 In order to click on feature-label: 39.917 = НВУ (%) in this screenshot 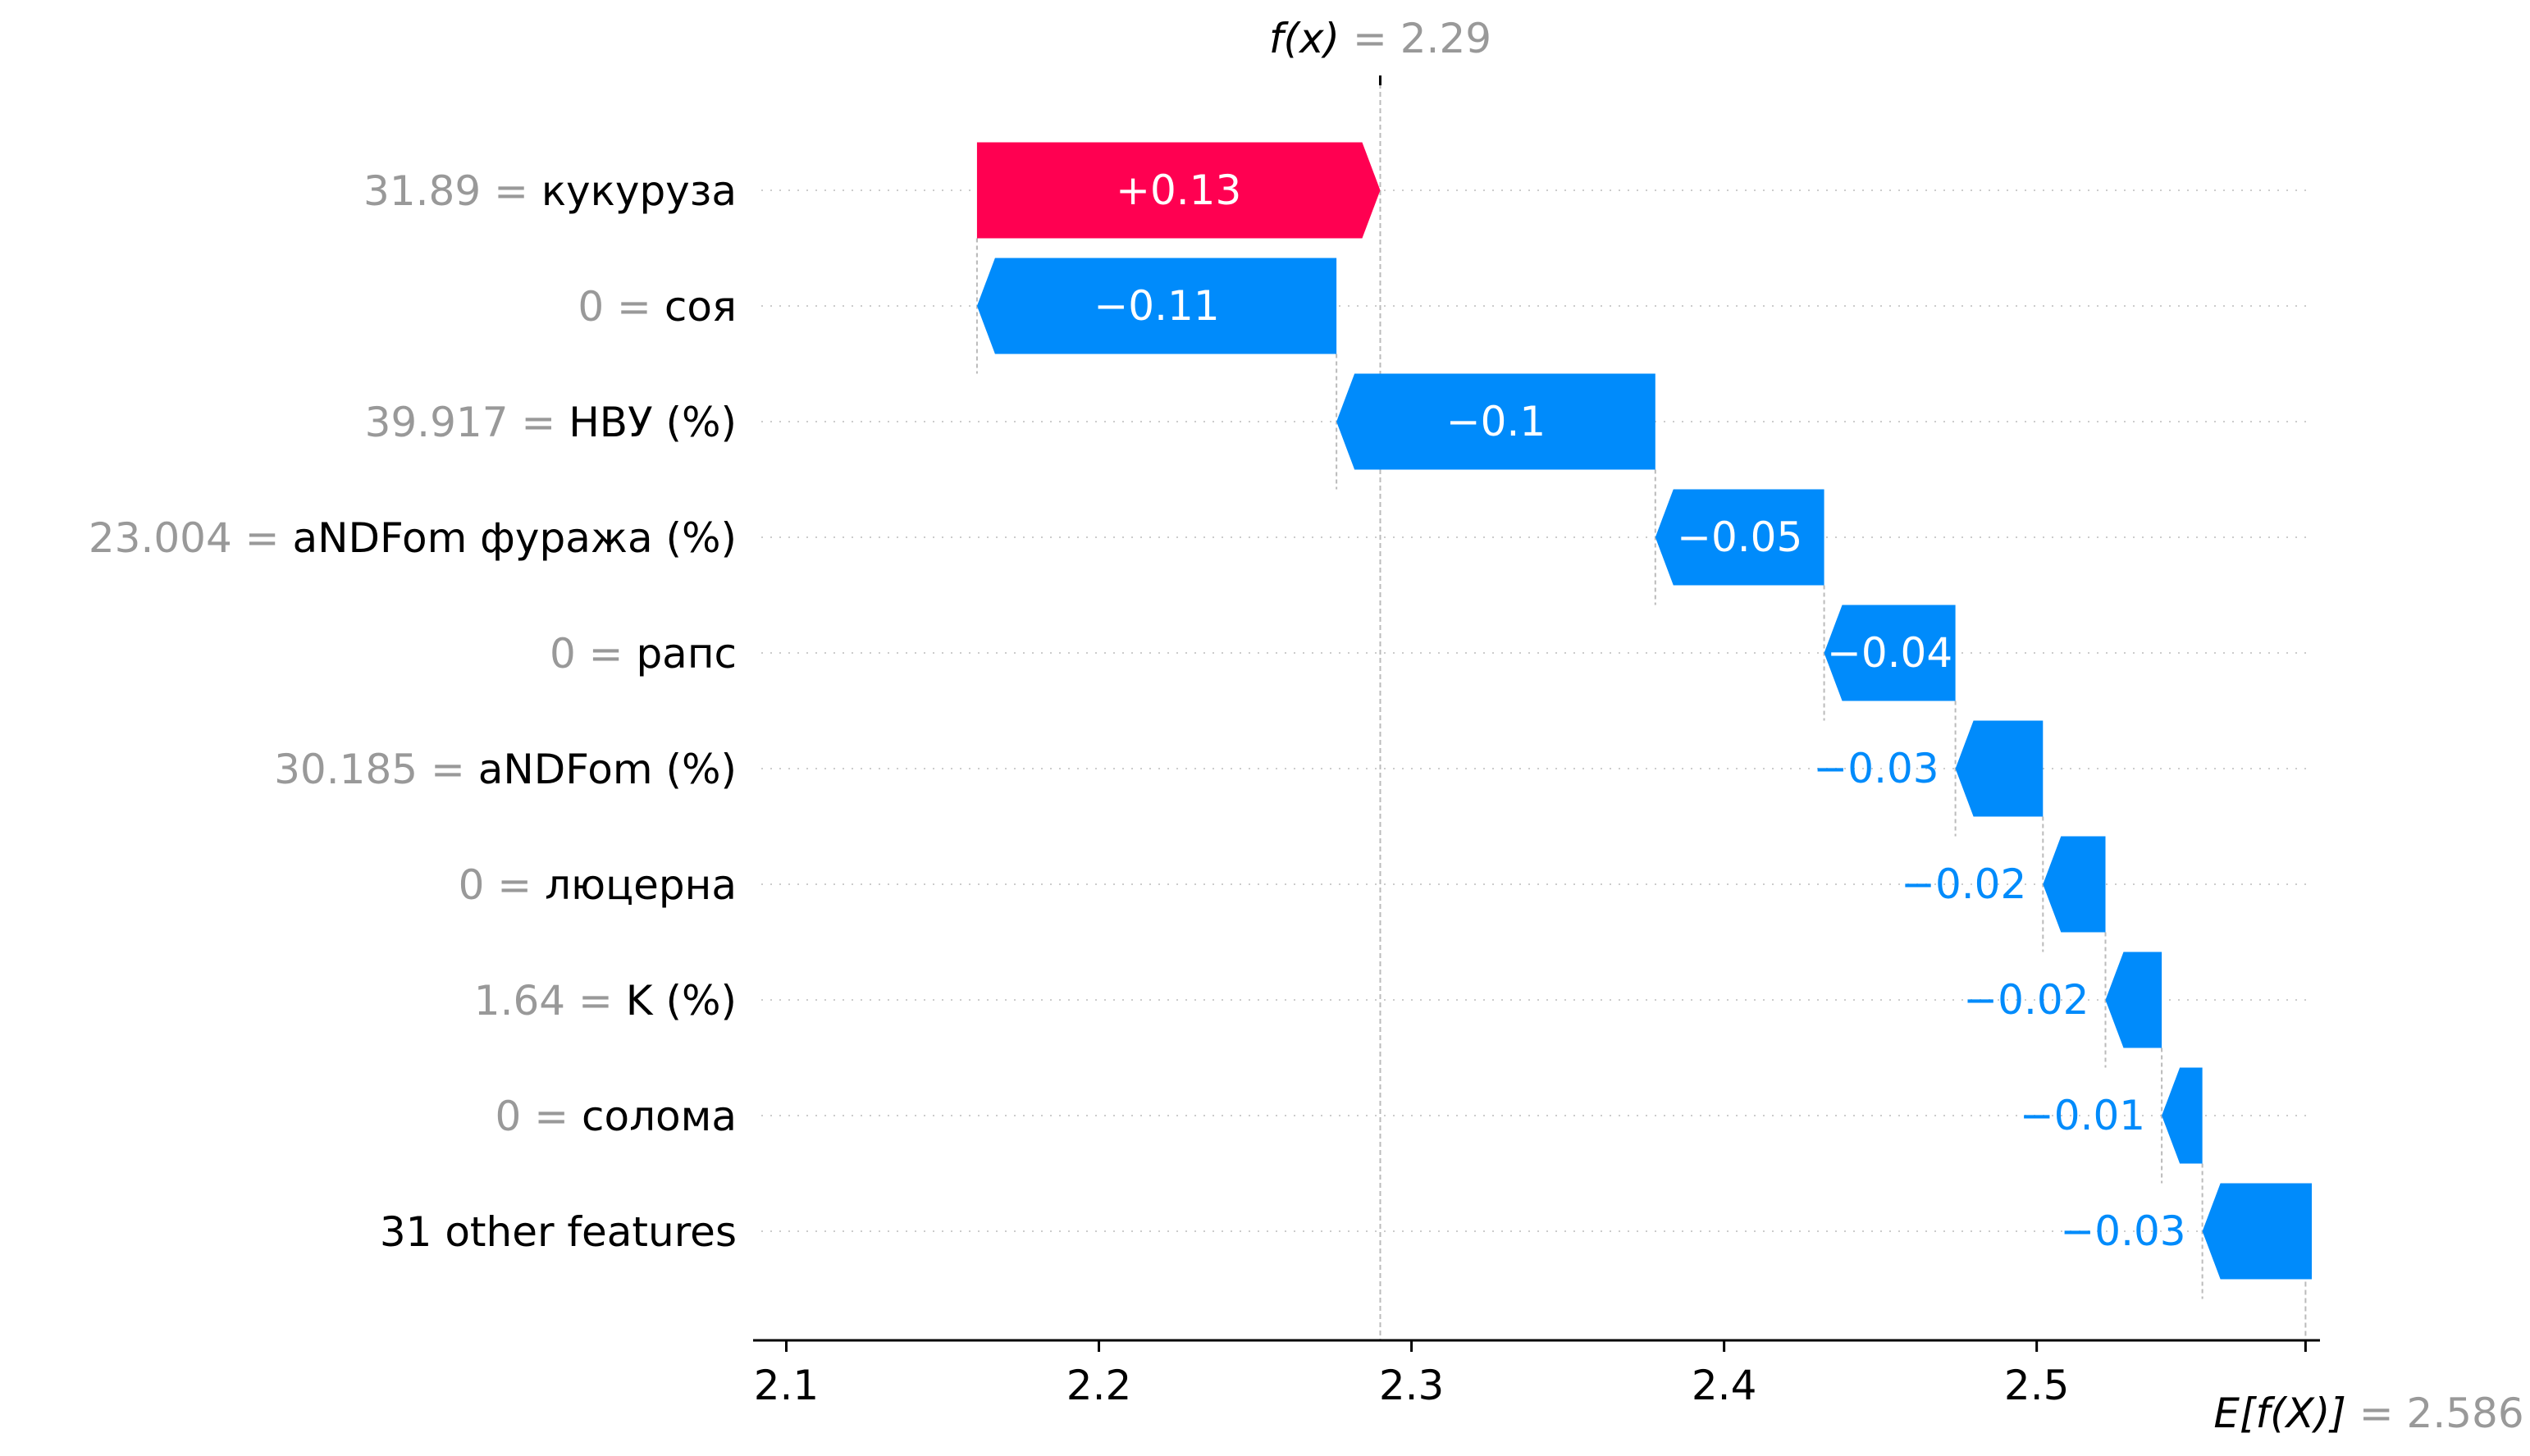, I will do `click(551, 423)`.